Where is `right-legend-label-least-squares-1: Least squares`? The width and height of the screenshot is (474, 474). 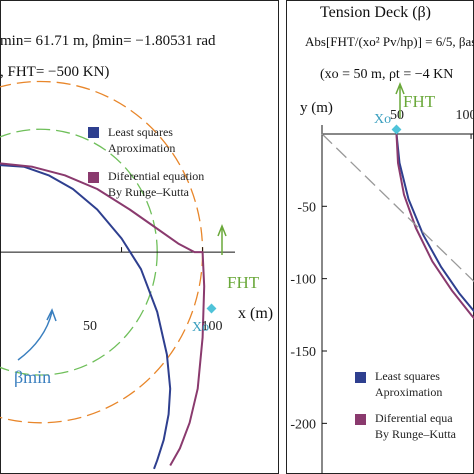
right-legend-label-least-squares-1: Least squares is located at coordinates (407, 376).